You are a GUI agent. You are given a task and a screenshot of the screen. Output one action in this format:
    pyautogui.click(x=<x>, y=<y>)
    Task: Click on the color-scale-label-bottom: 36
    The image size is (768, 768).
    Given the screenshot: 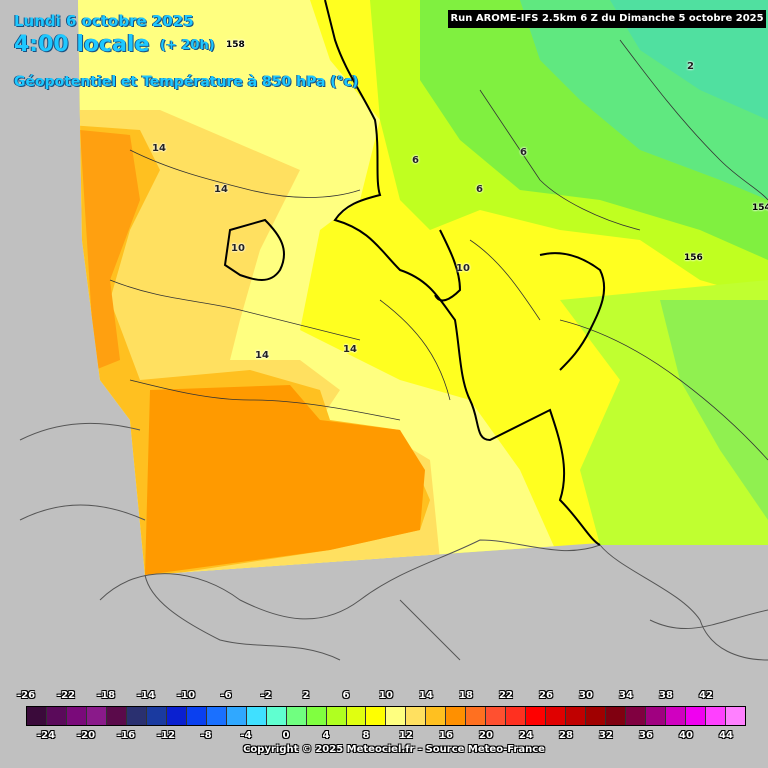 What is the action you would take?
    pyautogui.click(x=646, y=735)
    